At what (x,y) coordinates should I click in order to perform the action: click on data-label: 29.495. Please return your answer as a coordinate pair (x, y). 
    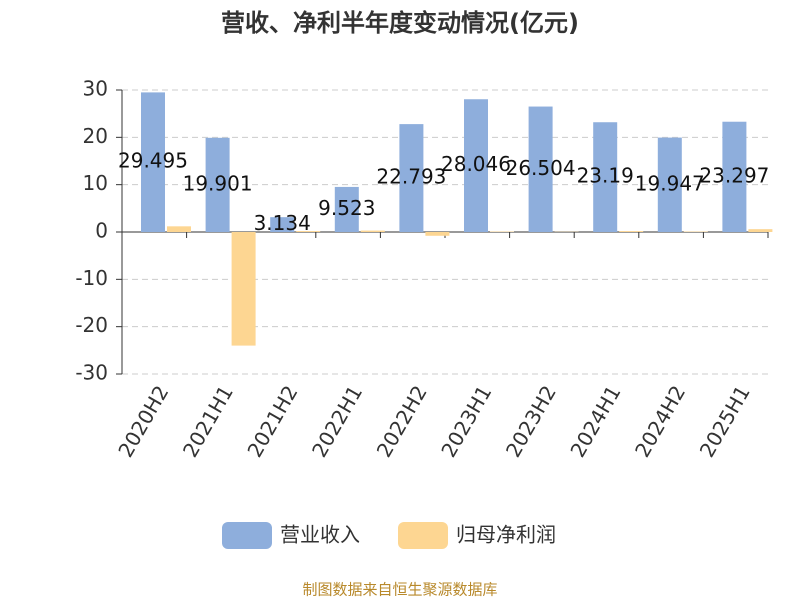
    Looking at the image, I should click on (153, 161).